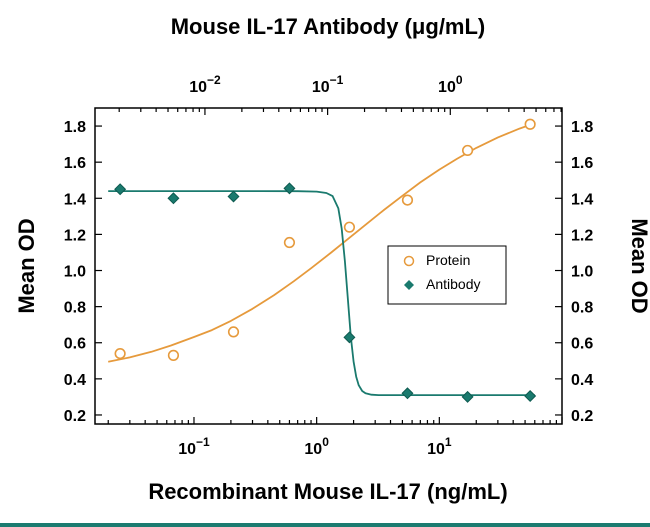  Describe the element at coordinates (75, 344) in the screenshot. I see `y-tick-label-left: 0.6` at that location.